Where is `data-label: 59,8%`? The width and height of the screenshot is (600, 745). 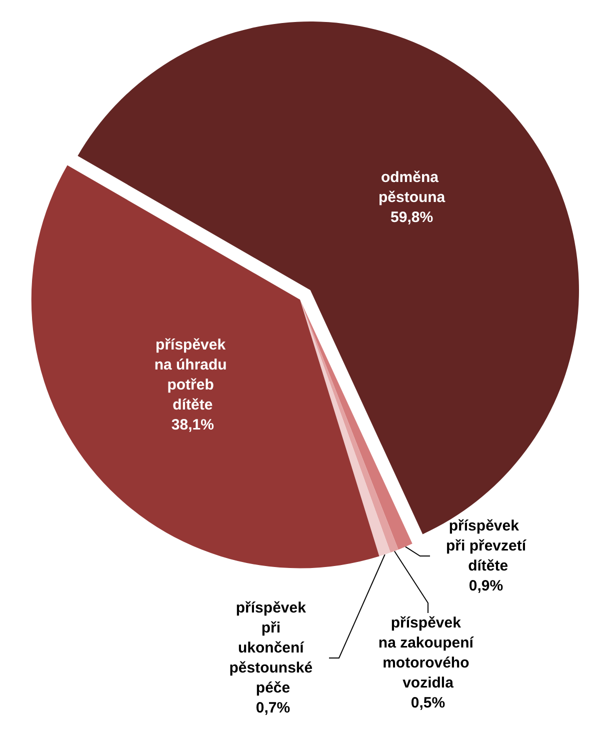
data-label: 59,8% is located at coordinates (412, 217).